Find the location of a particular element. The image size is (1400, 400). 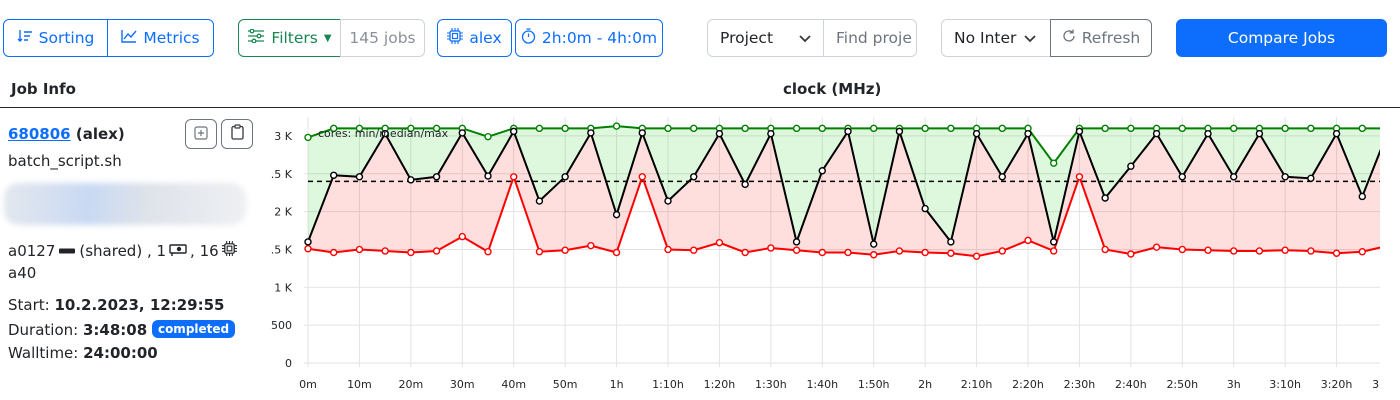

duration-filter-button: 2h:0m - 4h:0m is located at coordinates (589, 38).